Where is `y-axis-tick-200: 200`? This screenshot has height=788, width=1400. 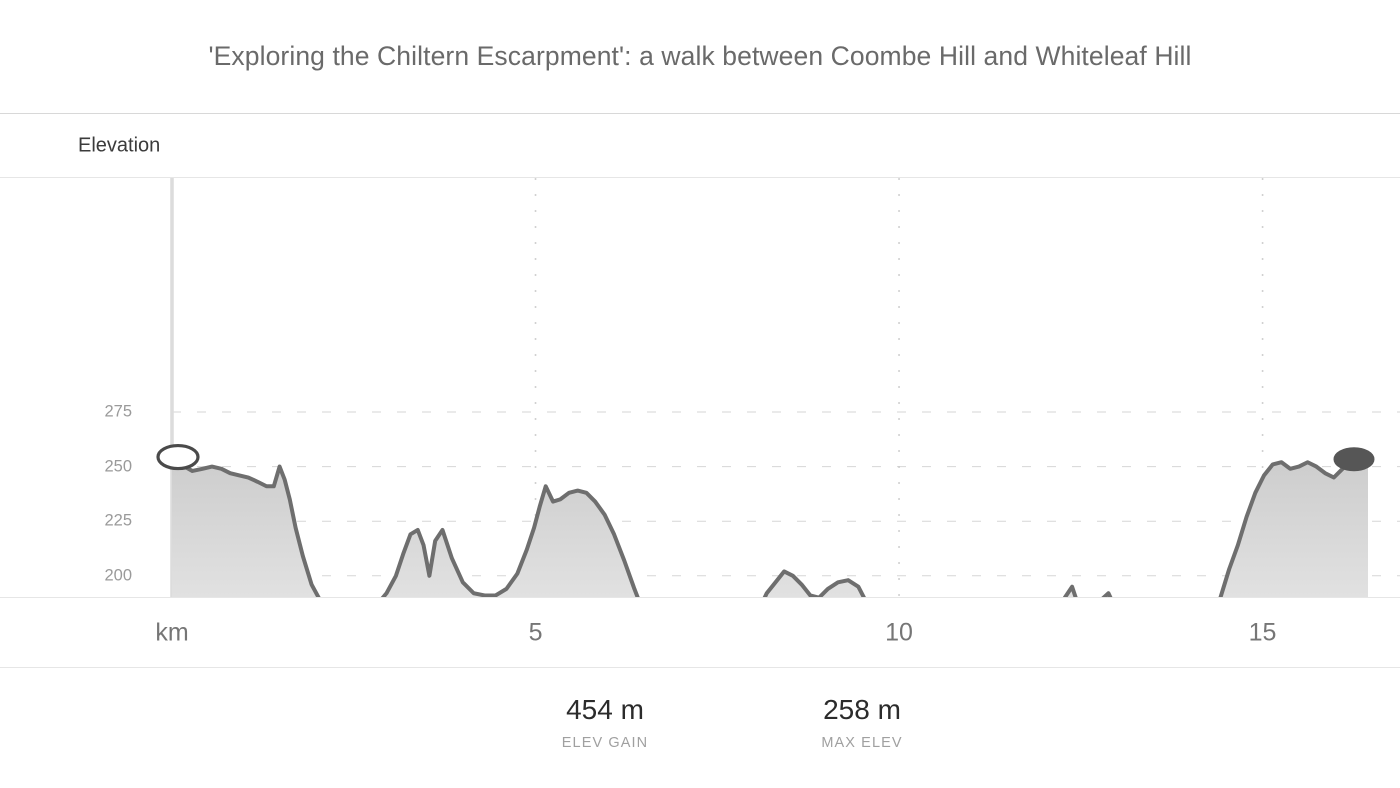 y-axis-tick-200: 200 is located at coordinates (118, 575).